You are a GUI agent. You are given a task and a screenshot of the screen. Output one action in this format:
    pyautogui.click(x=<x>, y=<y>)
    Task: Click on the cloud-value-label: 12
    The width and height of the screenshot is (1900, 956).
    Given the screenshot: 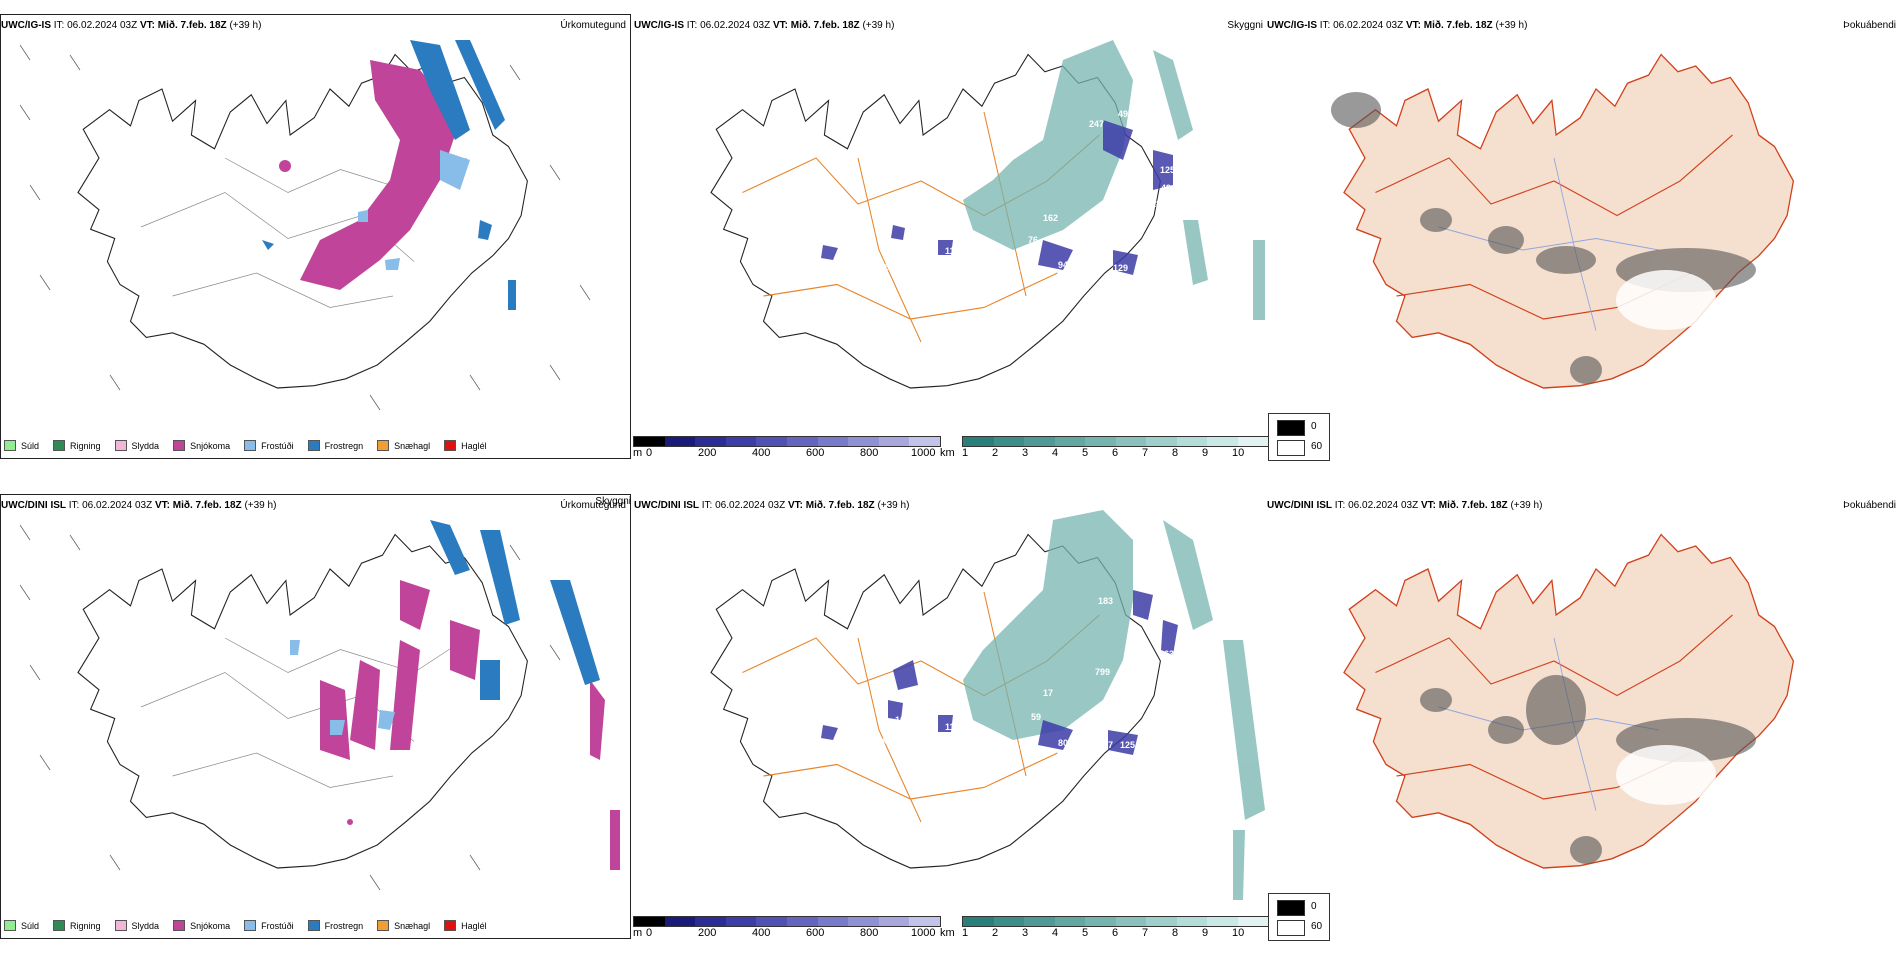 What is the action you would take?
    pyautogui.click(x=900, y=246)
    